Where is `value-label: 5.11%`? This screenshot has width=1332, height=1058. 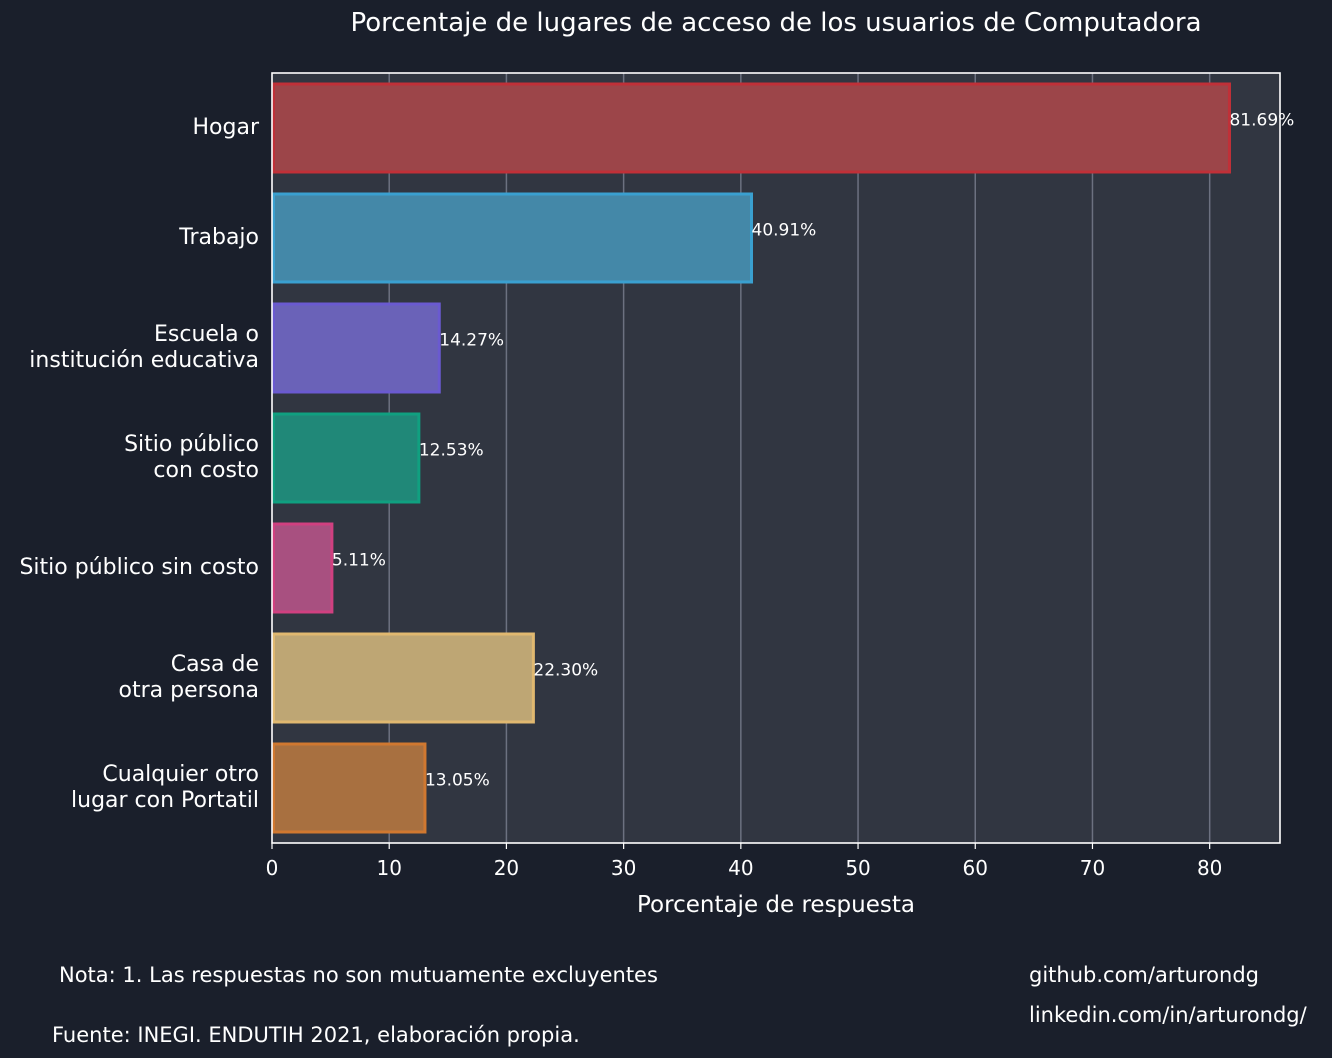
value-label: 5.11% is located at coordinates (359, 560).